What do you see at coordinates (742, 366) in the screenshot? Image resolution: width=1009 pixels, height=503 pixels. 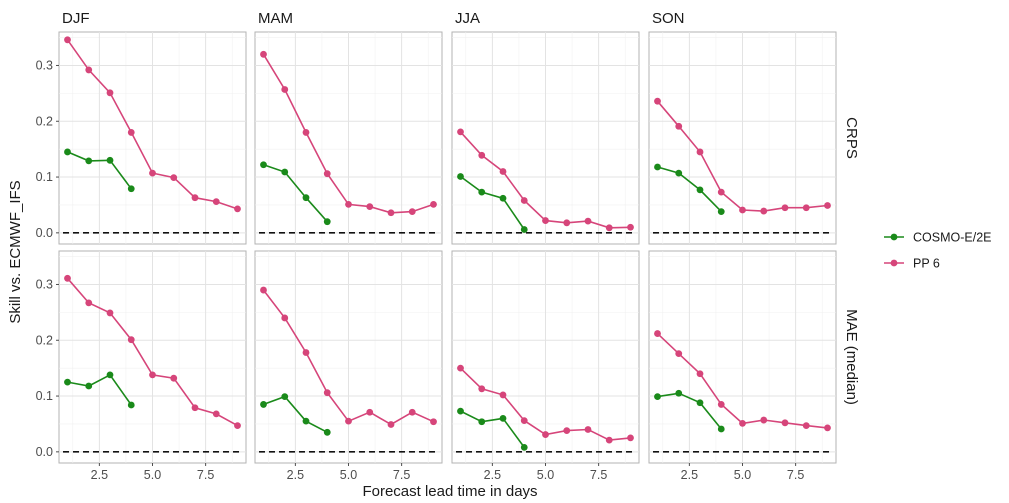 I see `panel-son-mae: 2.5 5.0 7.5` at bounding box center [742, 366].